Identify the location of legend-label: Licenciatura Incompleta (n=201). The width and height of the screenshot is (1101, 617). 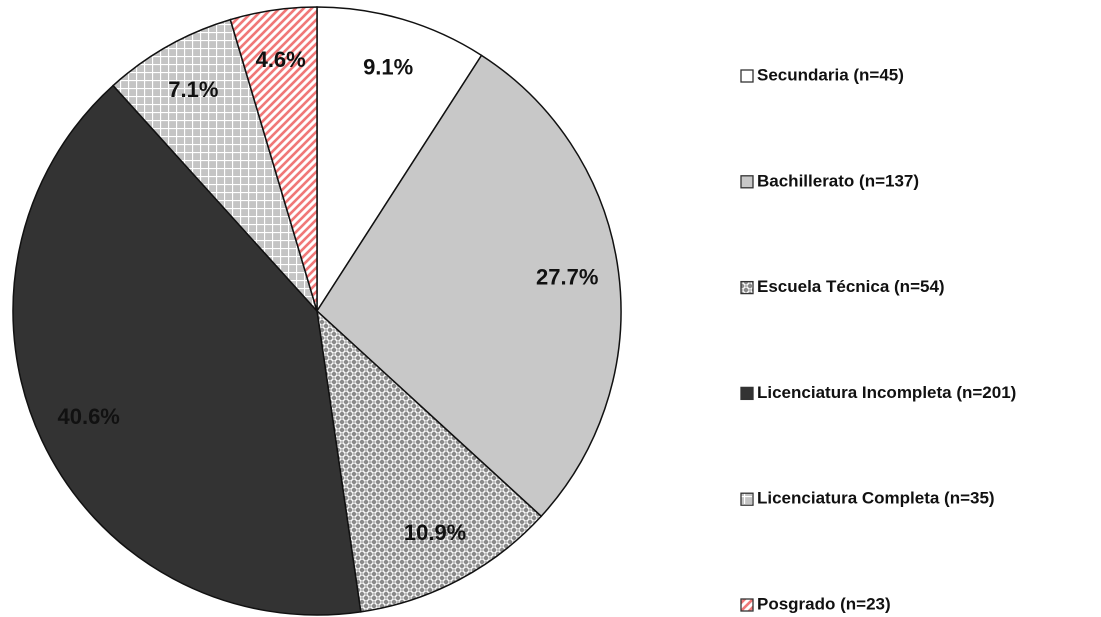
(886, 392).